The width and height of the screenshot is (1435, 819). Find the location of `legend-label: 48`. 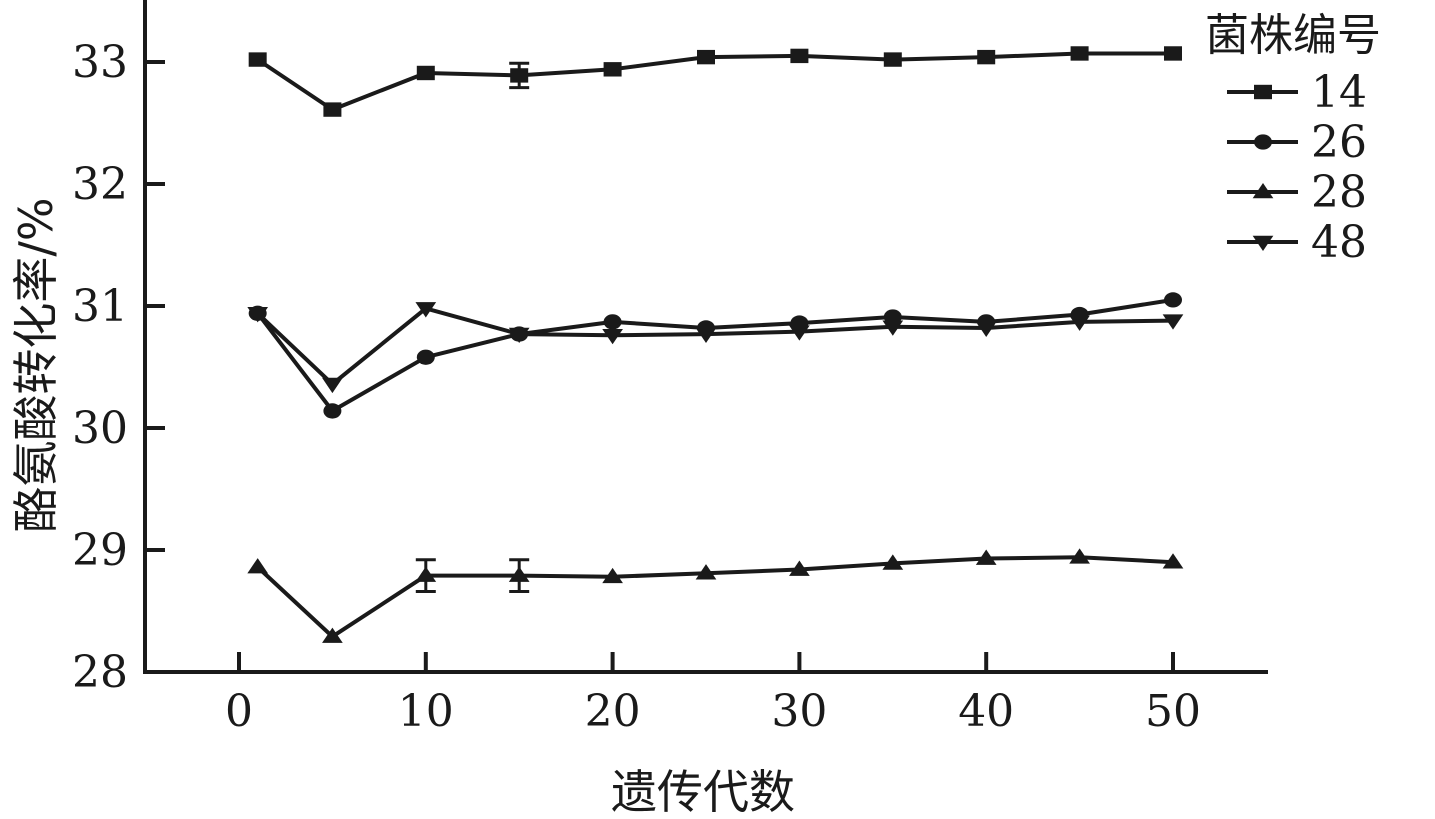

legend-label: 48 is located at coordinates (1339, 242).